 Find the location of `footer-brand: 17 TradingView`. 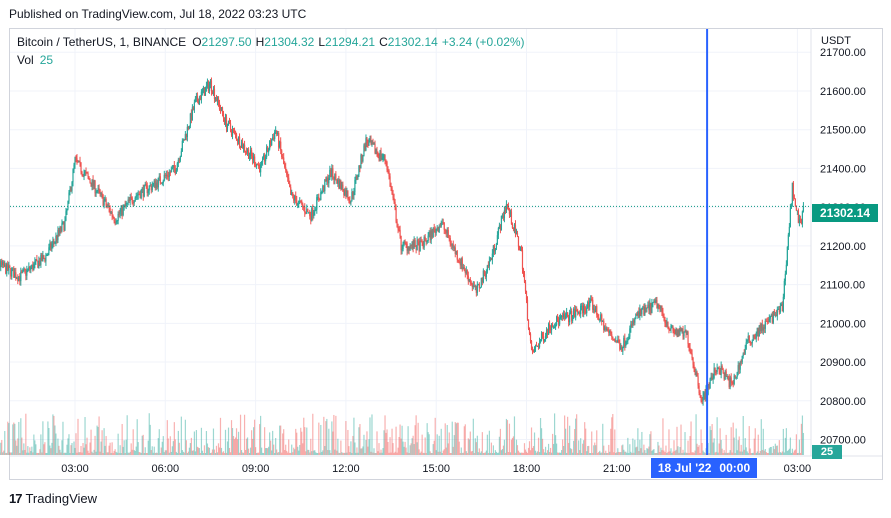

footer-brand: 17 TradingView is located at coordinates (53, 498).